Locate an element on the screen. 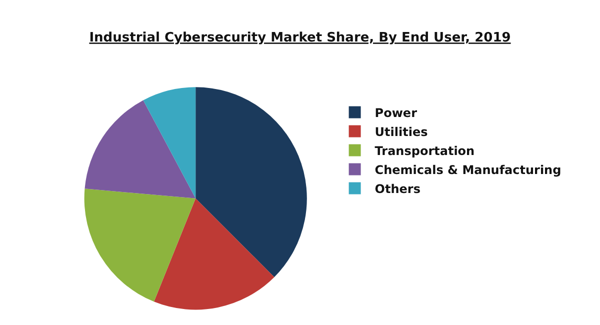 The width and height of the screenshot is (600, 325). legend-label: Transportation is located at coordinates (424, 151).